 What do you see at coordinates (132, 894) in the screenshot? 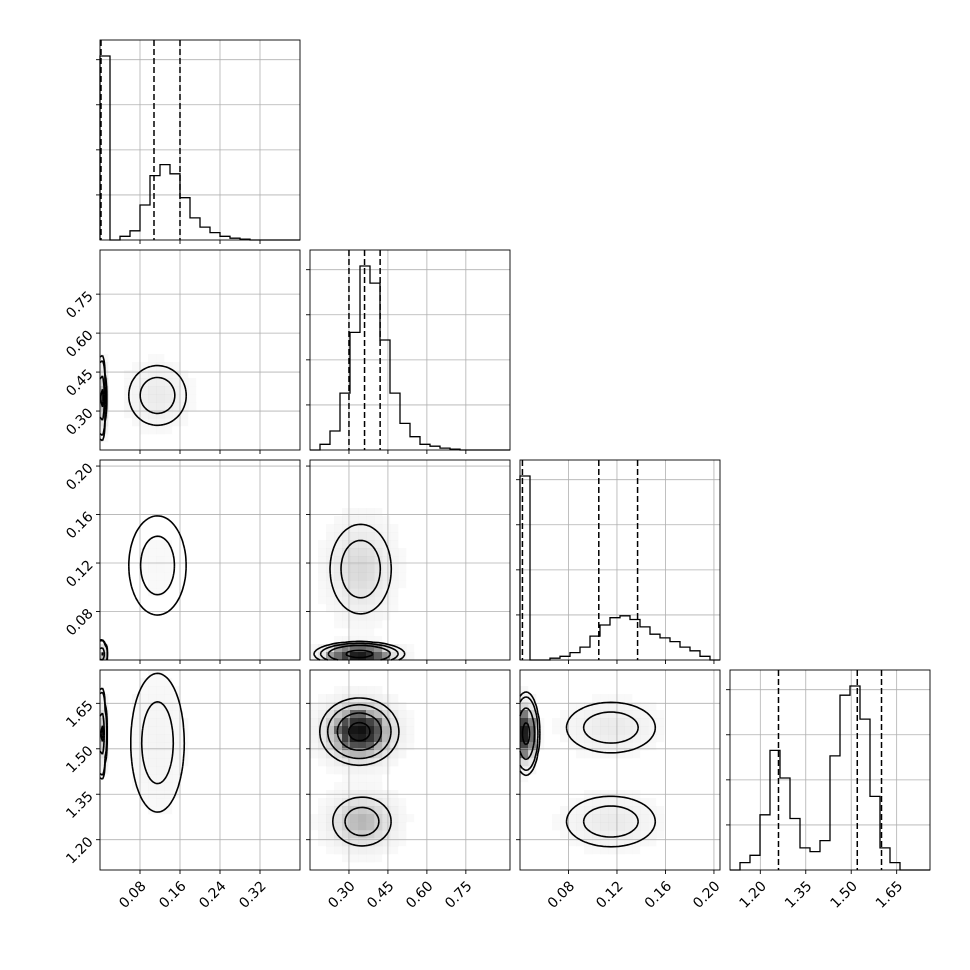
I see `x-tick-label-0-0: 0.08` at bounding box center [132, 894].